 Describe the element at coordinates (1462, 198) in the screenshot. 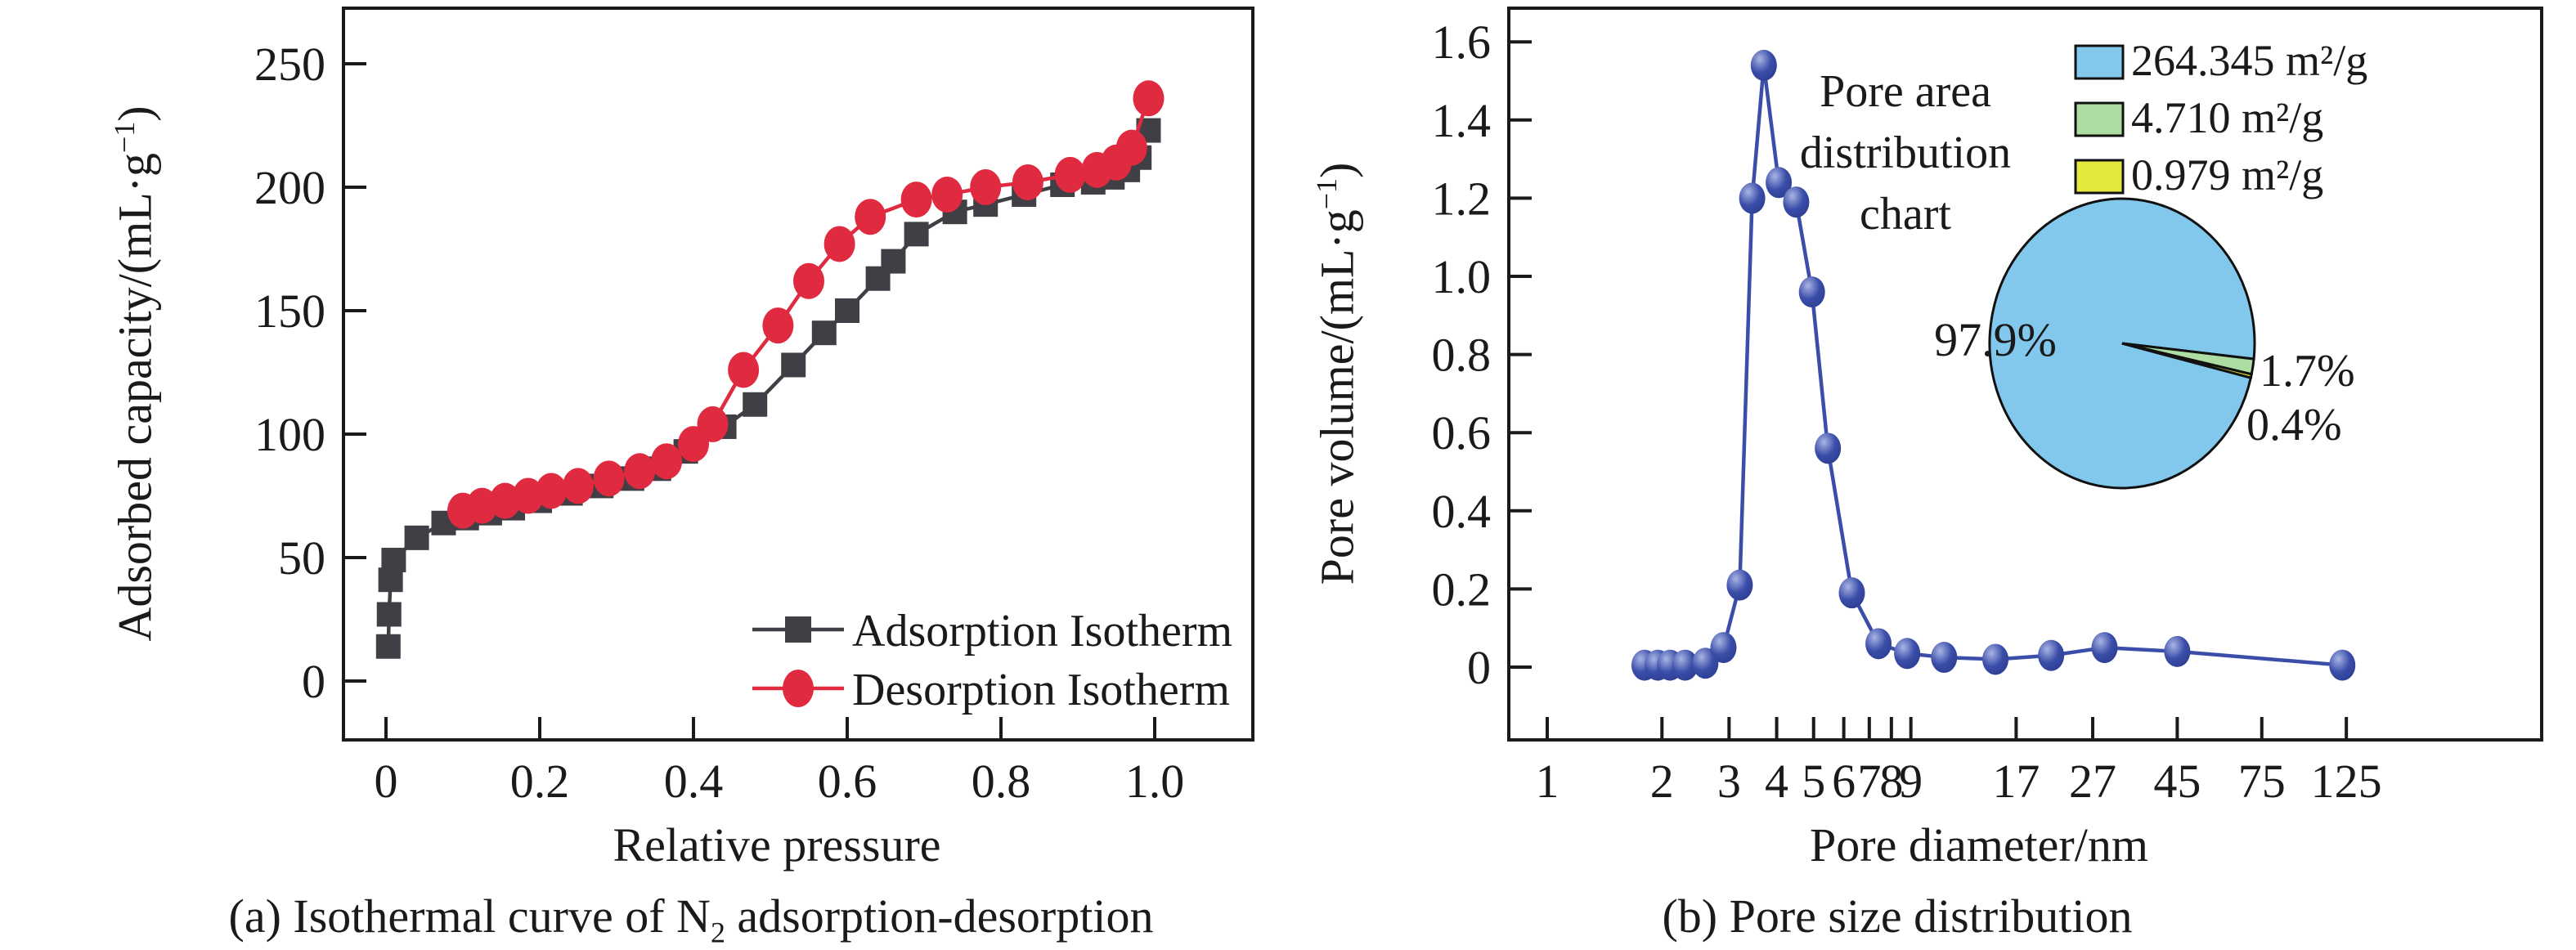

I see `y-tick-label: 1.2` at that location.